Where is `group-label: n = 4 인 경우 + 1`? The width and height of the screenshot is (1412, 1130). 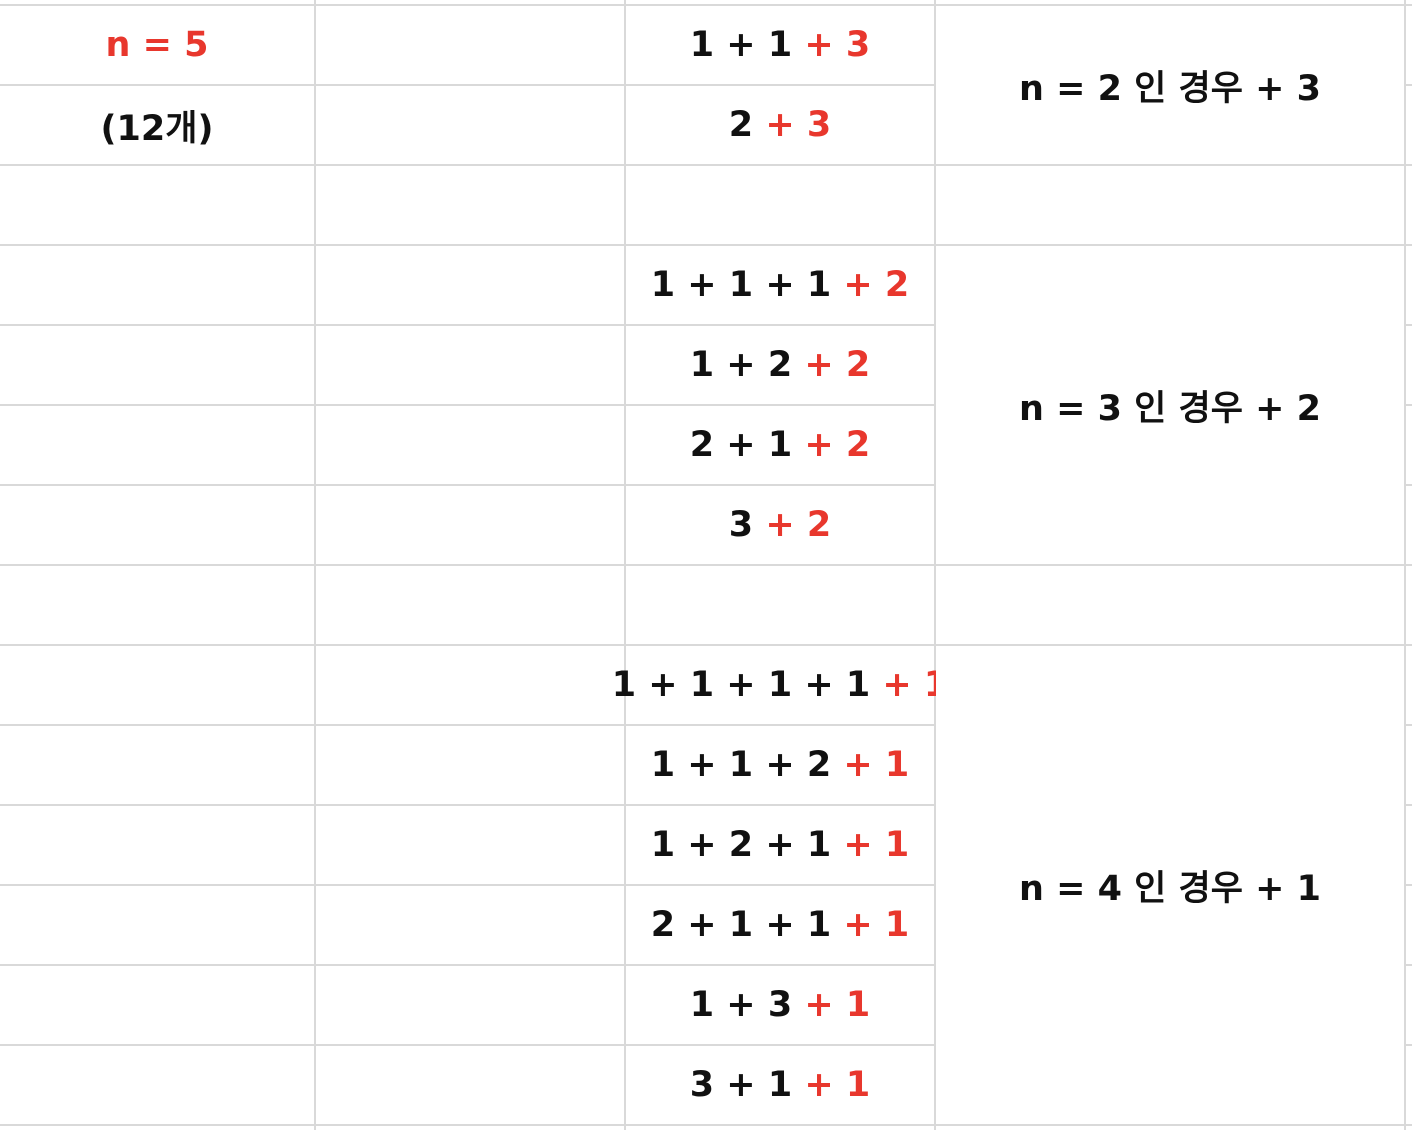 group-label: n = 4 인 경우 + 1 is located at coordinates (1170, 888).